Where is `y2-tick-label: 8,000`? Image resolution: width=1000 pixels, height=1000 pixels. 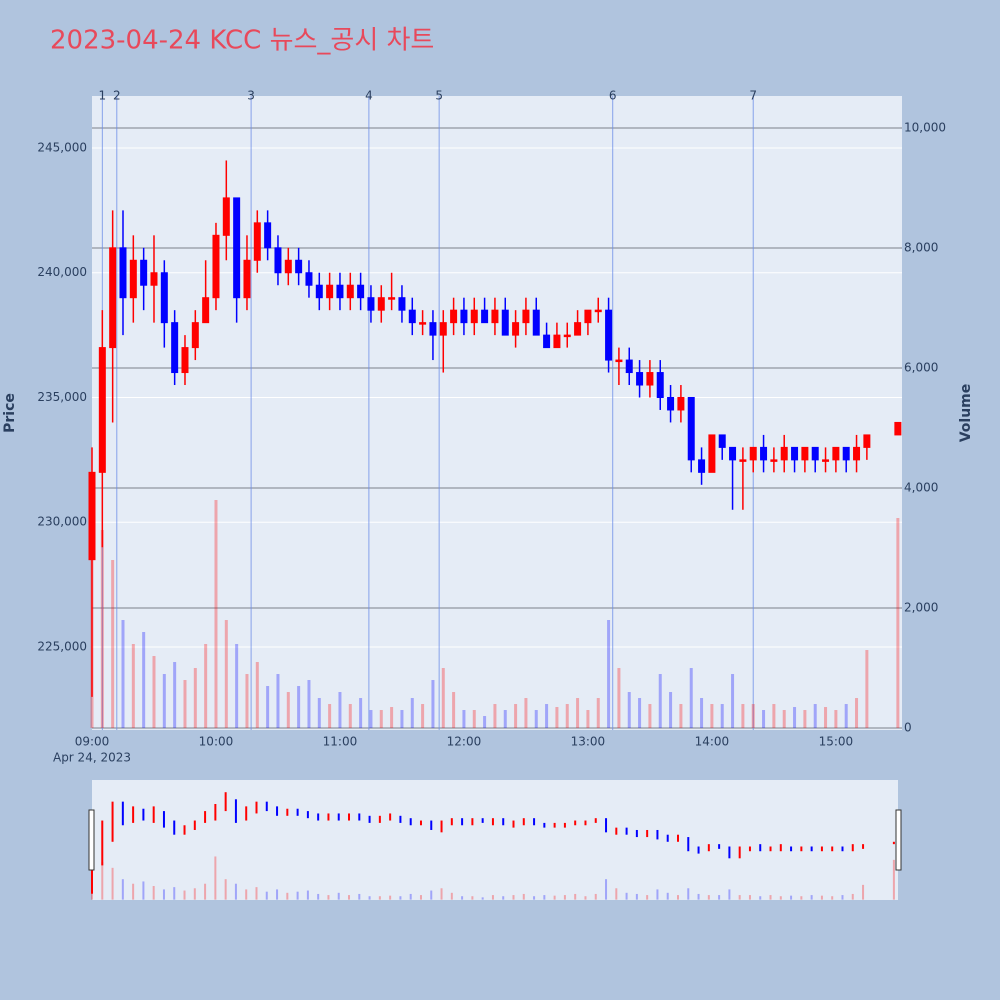 y2-tick-label: 8,000 is located at coordinates (921, 247).